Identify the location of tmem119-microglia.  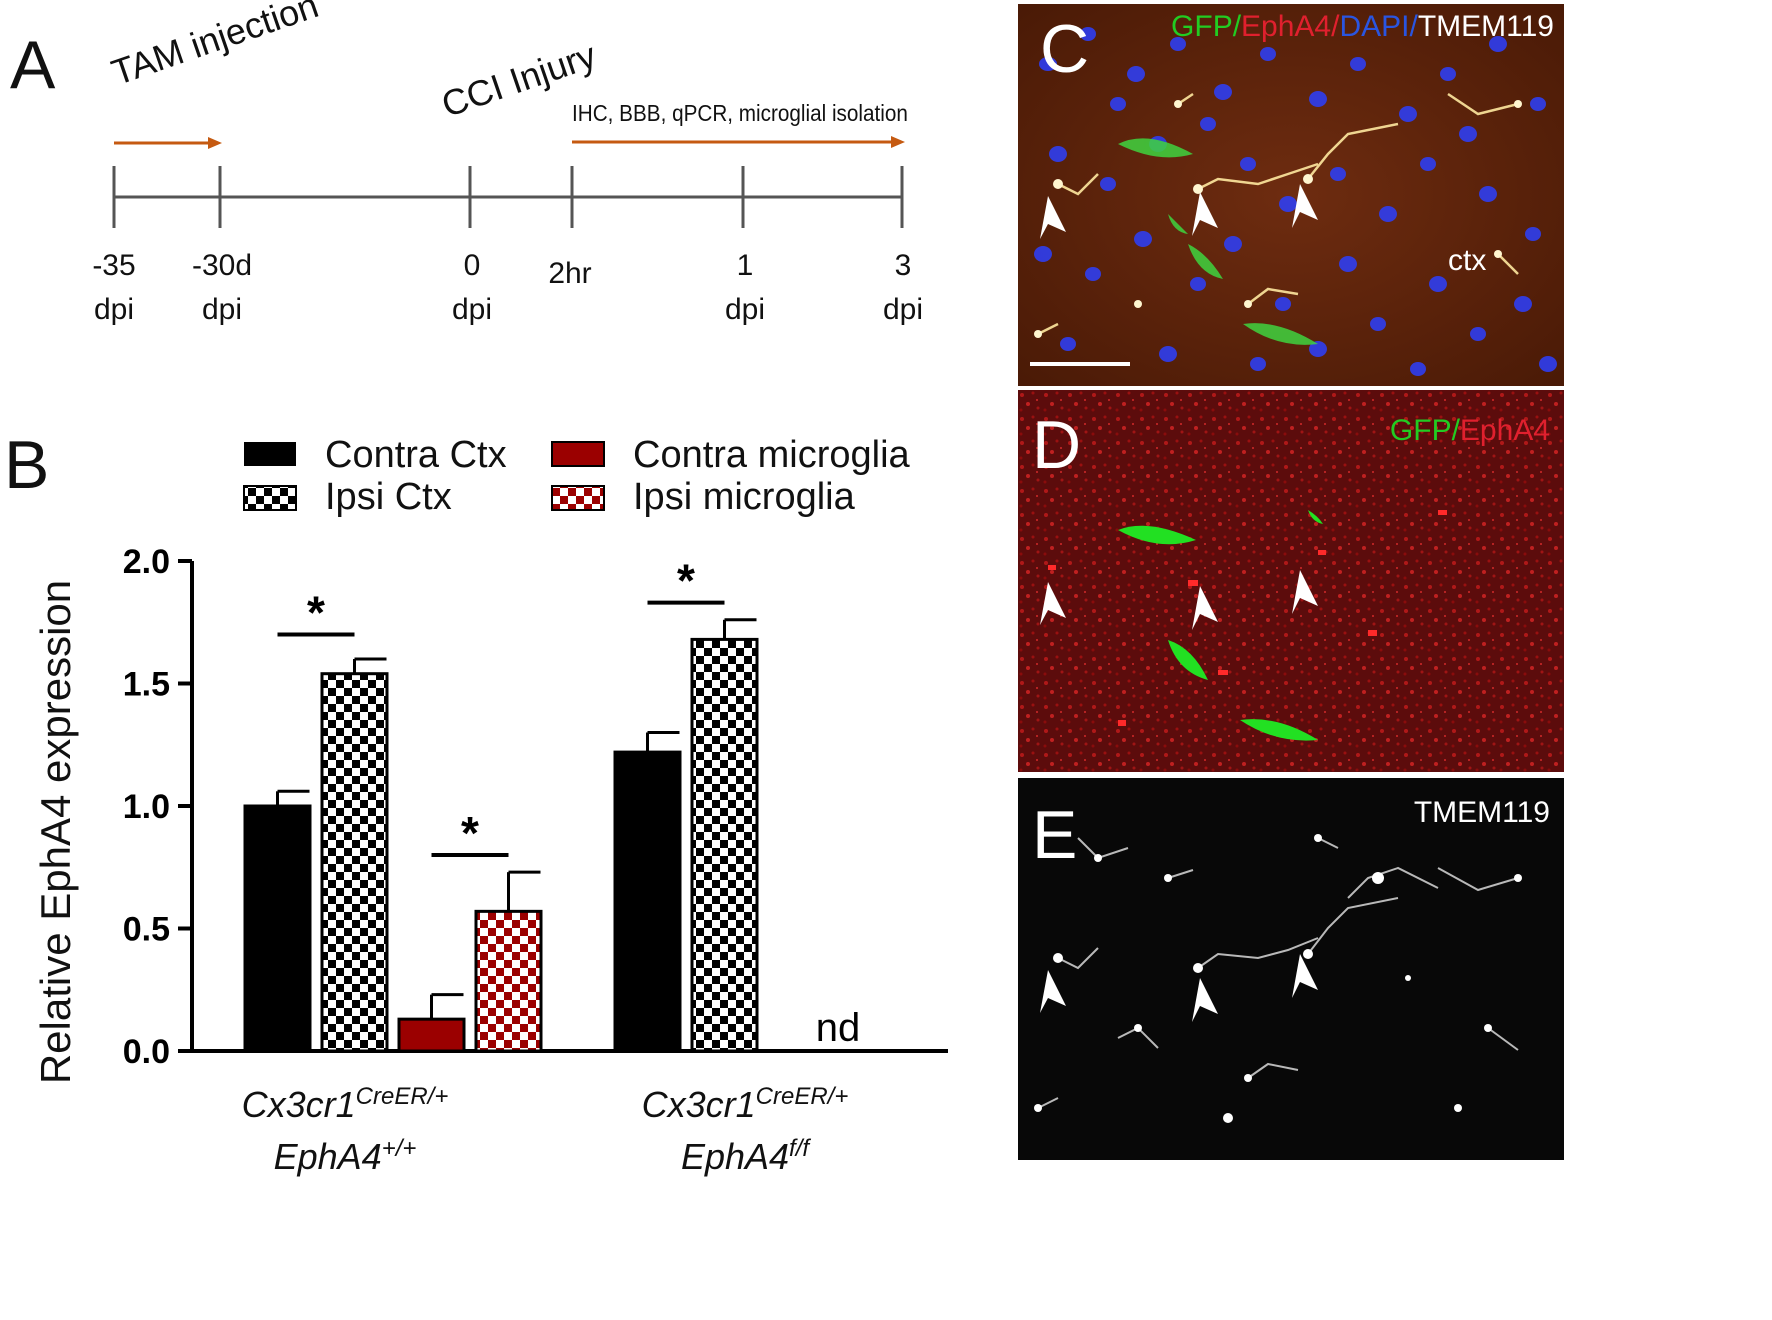
(1278, 214).